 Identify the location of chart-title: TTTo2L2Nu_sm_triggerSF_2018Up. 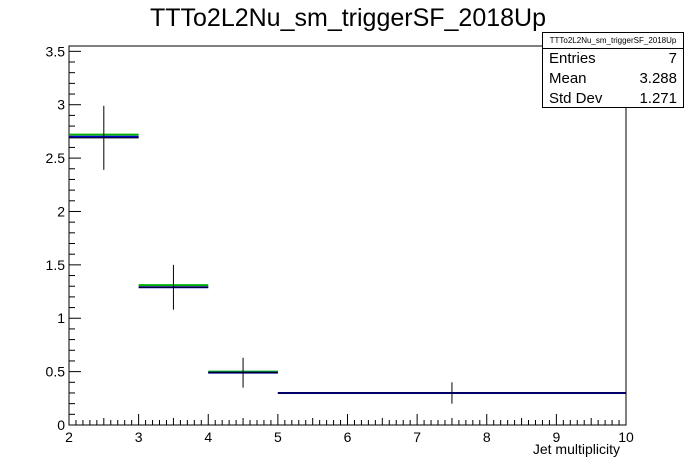
(348, 18).